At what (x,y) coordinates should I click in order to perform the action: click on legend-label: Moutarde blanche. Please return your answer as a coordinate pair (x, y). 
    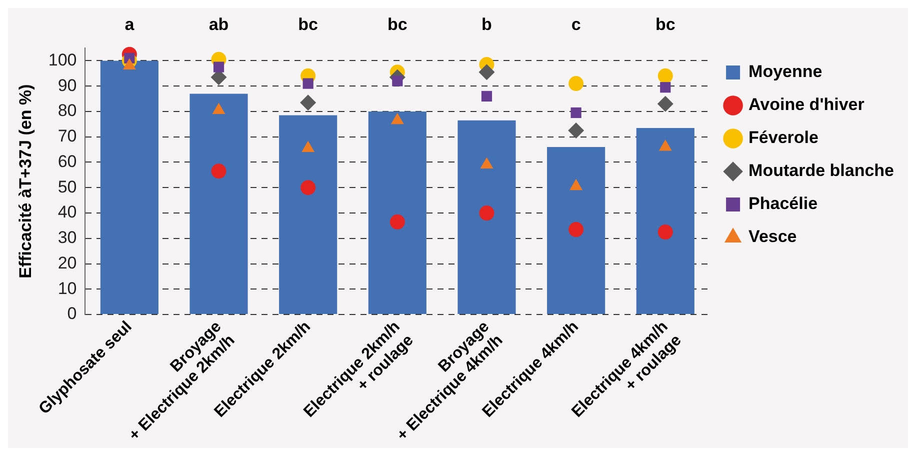
    Looking at the image, I should click on (821, 170).